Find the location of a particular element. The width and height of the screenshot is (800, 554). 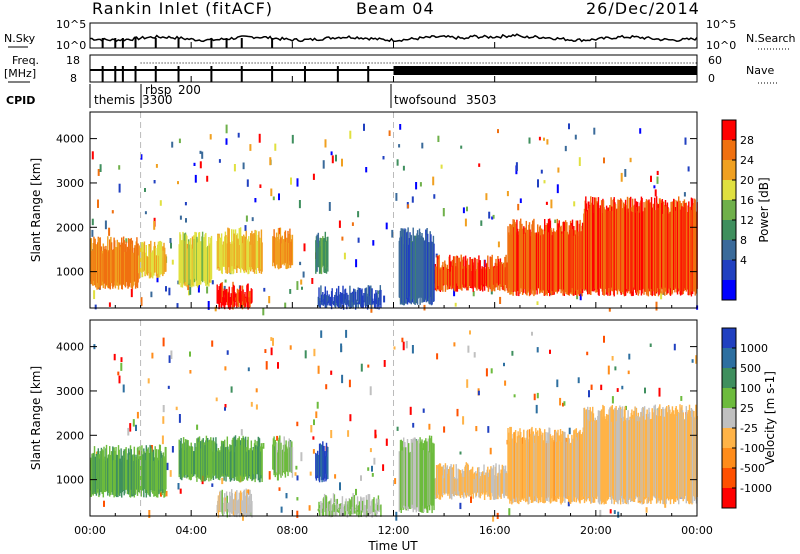

noise-trace is located at coordinates (394, 40).